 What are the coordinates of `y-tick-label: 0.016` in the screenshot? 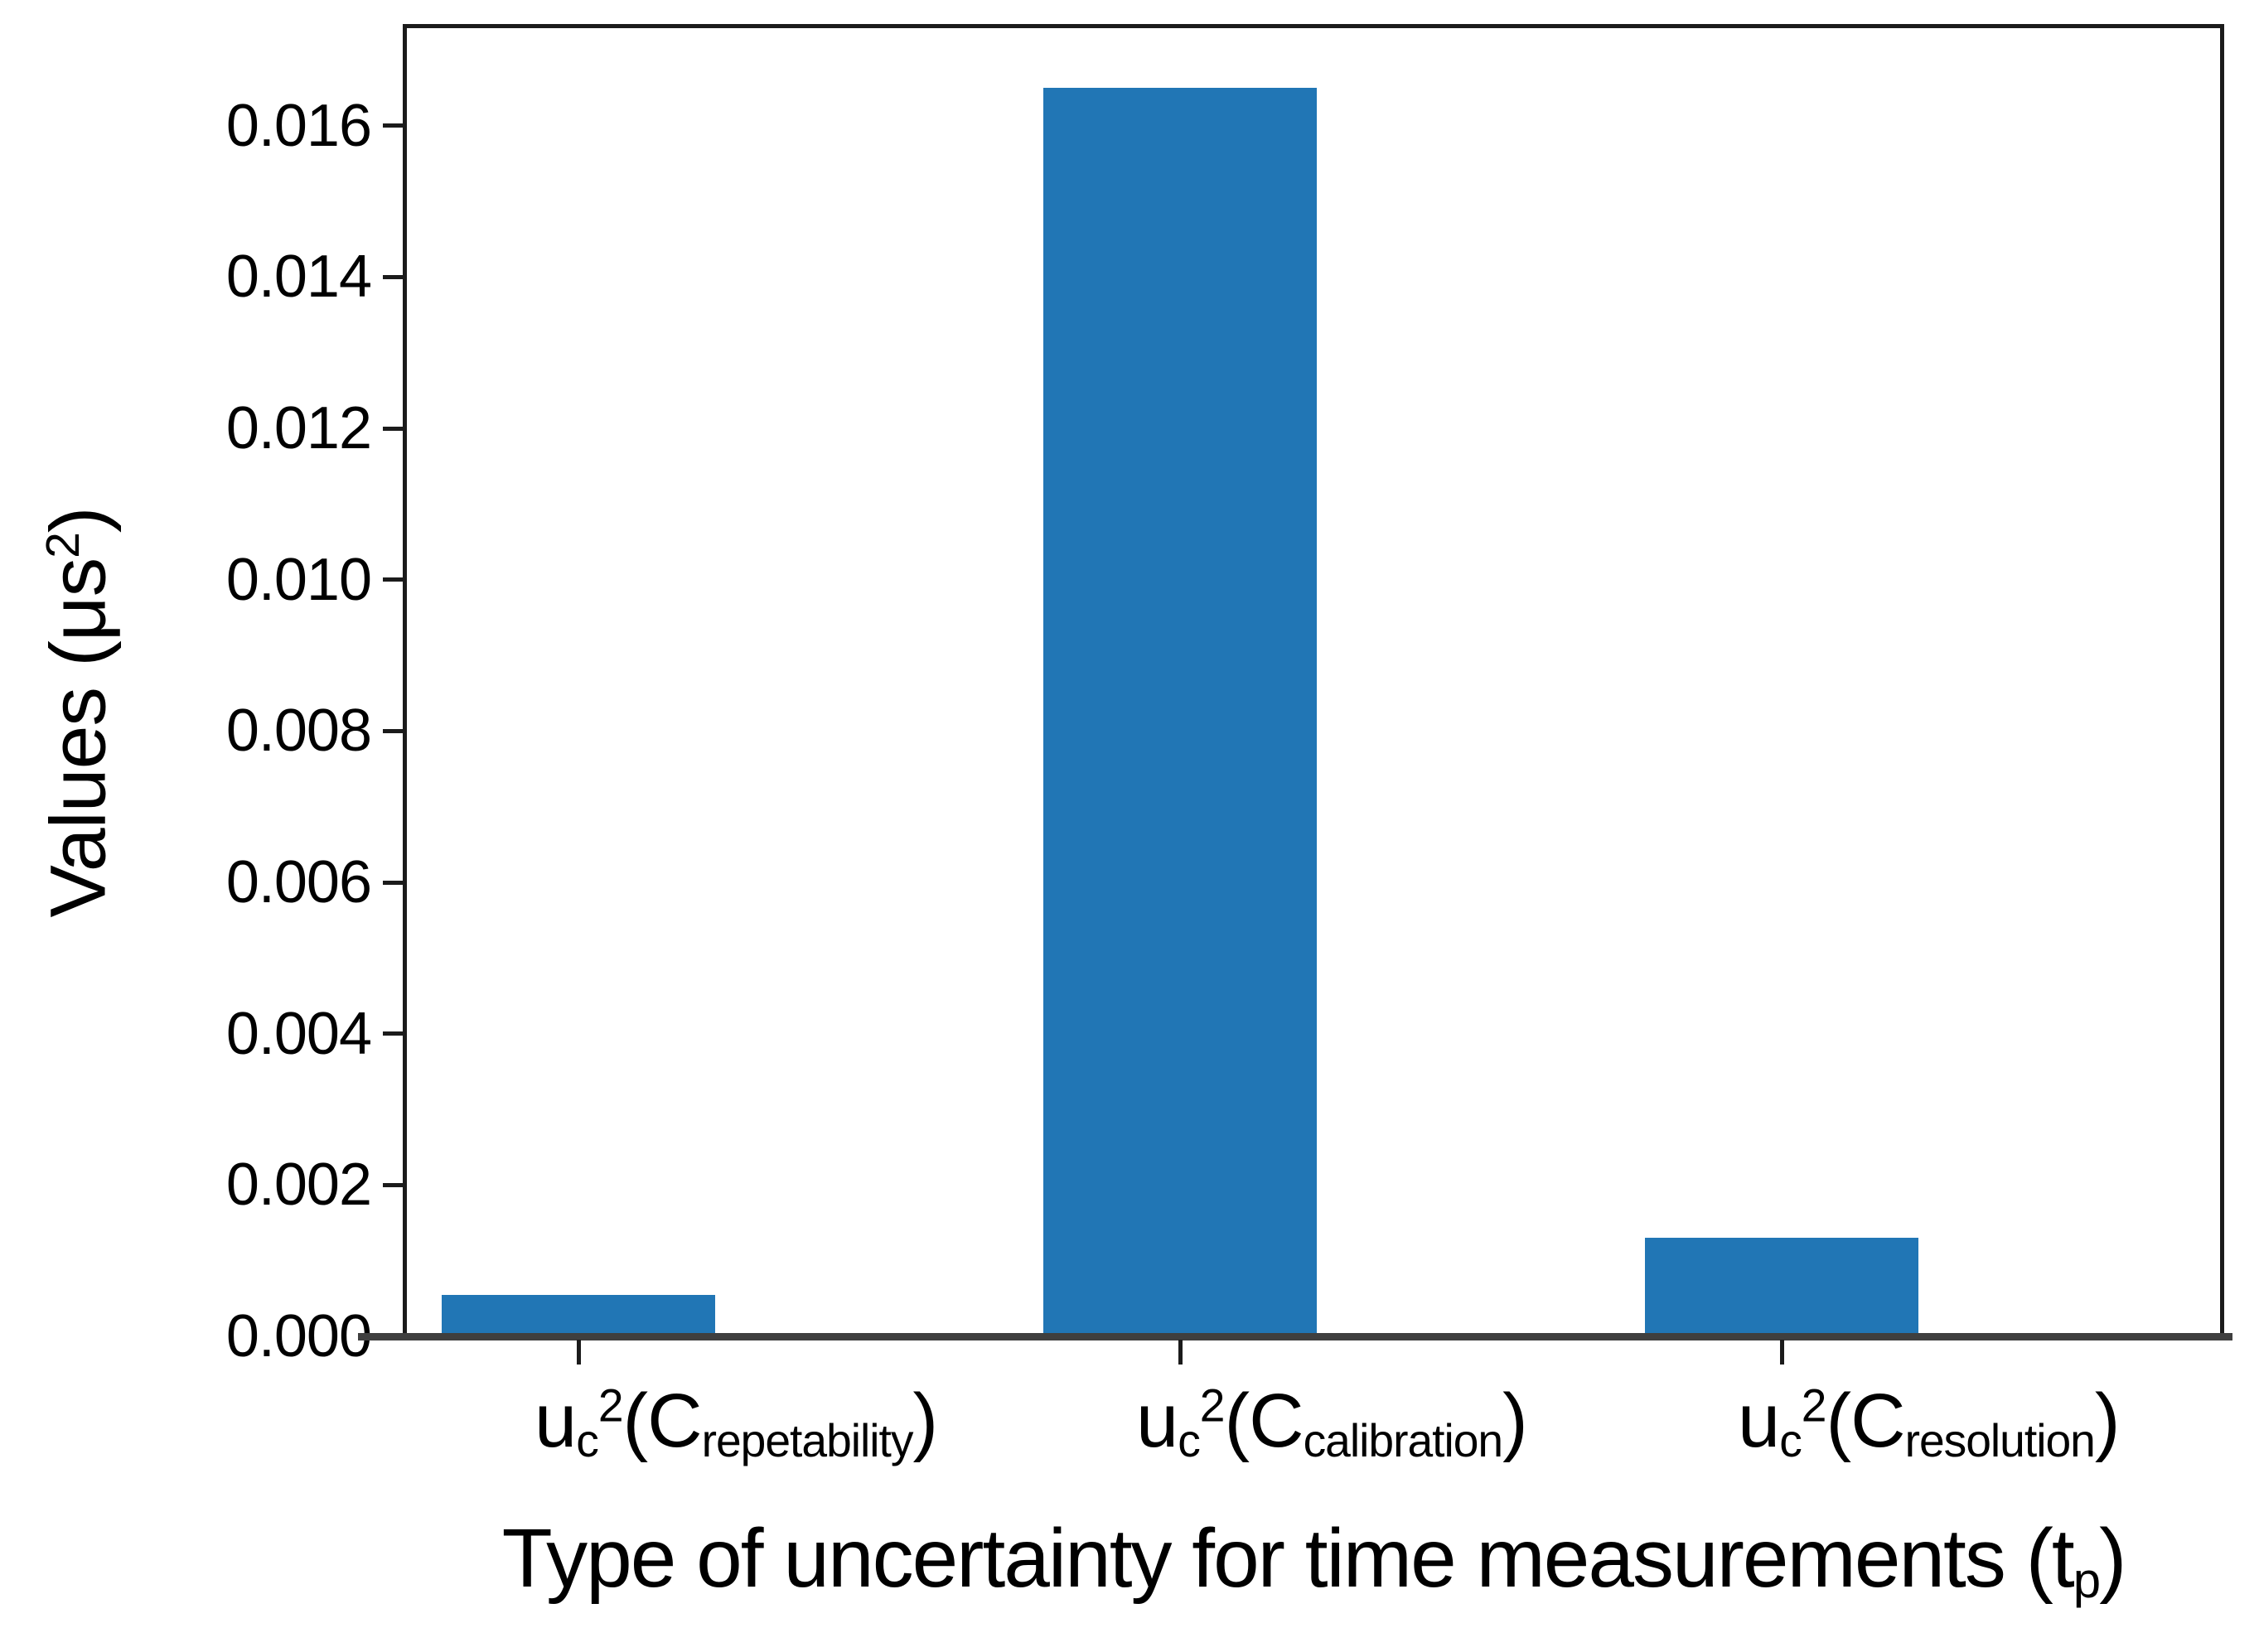 It's located at (298, 125).